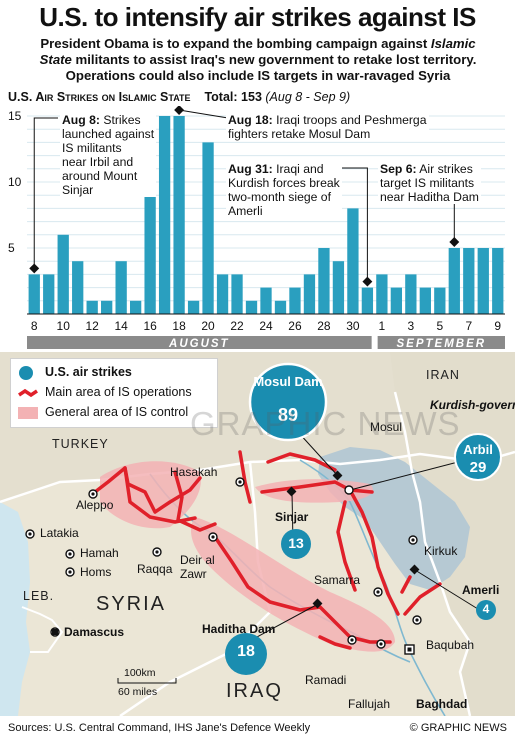 The width and height of the screenshot is (515, 742). Describe the element at coordinates (351, 120) in the screenshot. I see `annotation-aug18-line: Iraqi troops and Peshmerga` at that location.